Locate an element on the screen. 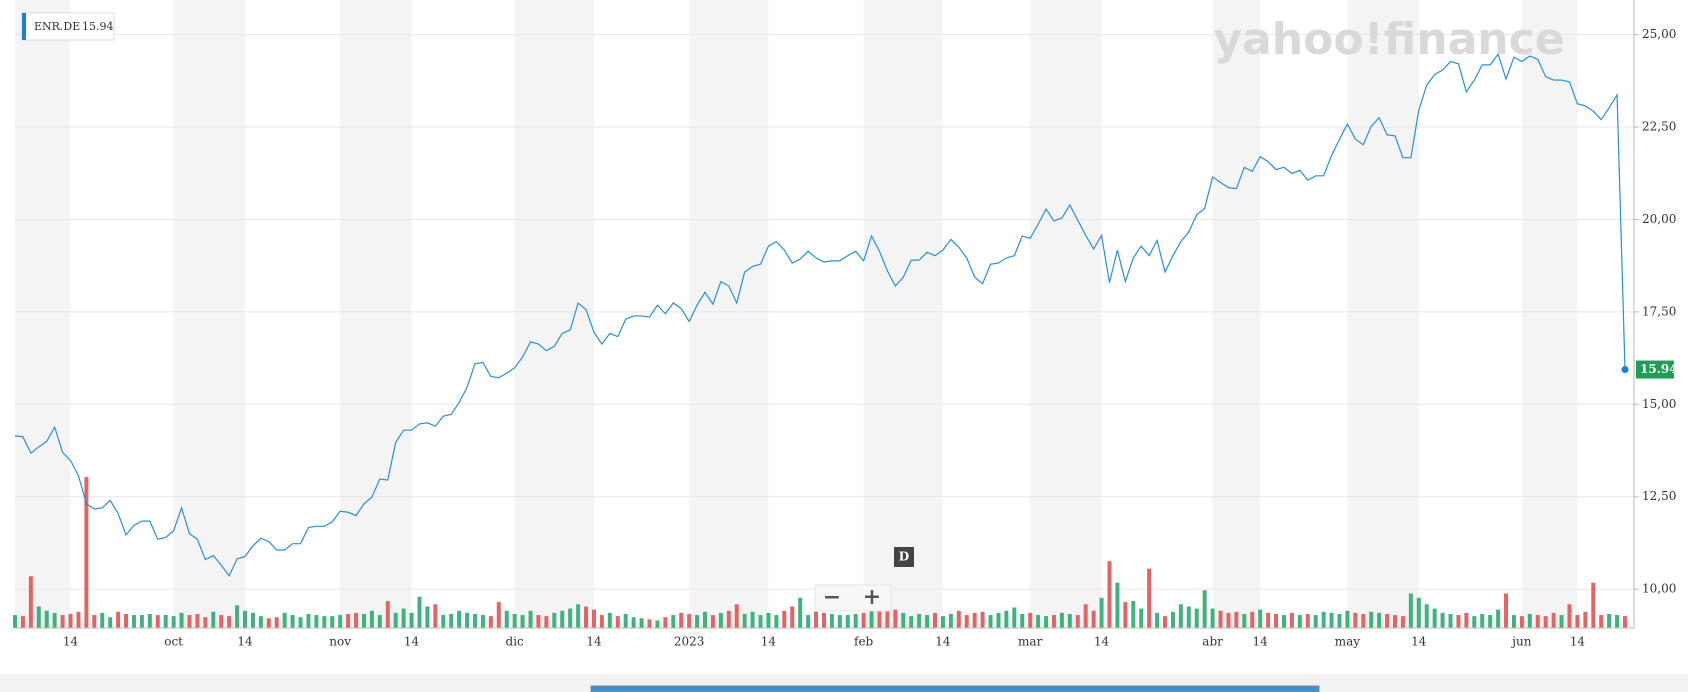  y-tick-label: 22,50 is located at coordinates (1659, 127).